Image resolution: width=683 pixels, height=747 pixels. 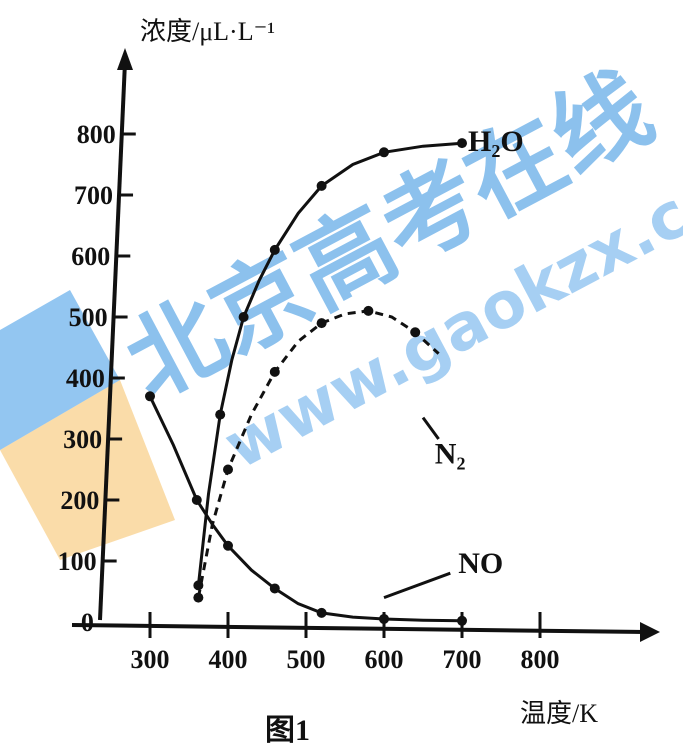 I want to click on y-tick-label: 600, so click(x=90, y=256).